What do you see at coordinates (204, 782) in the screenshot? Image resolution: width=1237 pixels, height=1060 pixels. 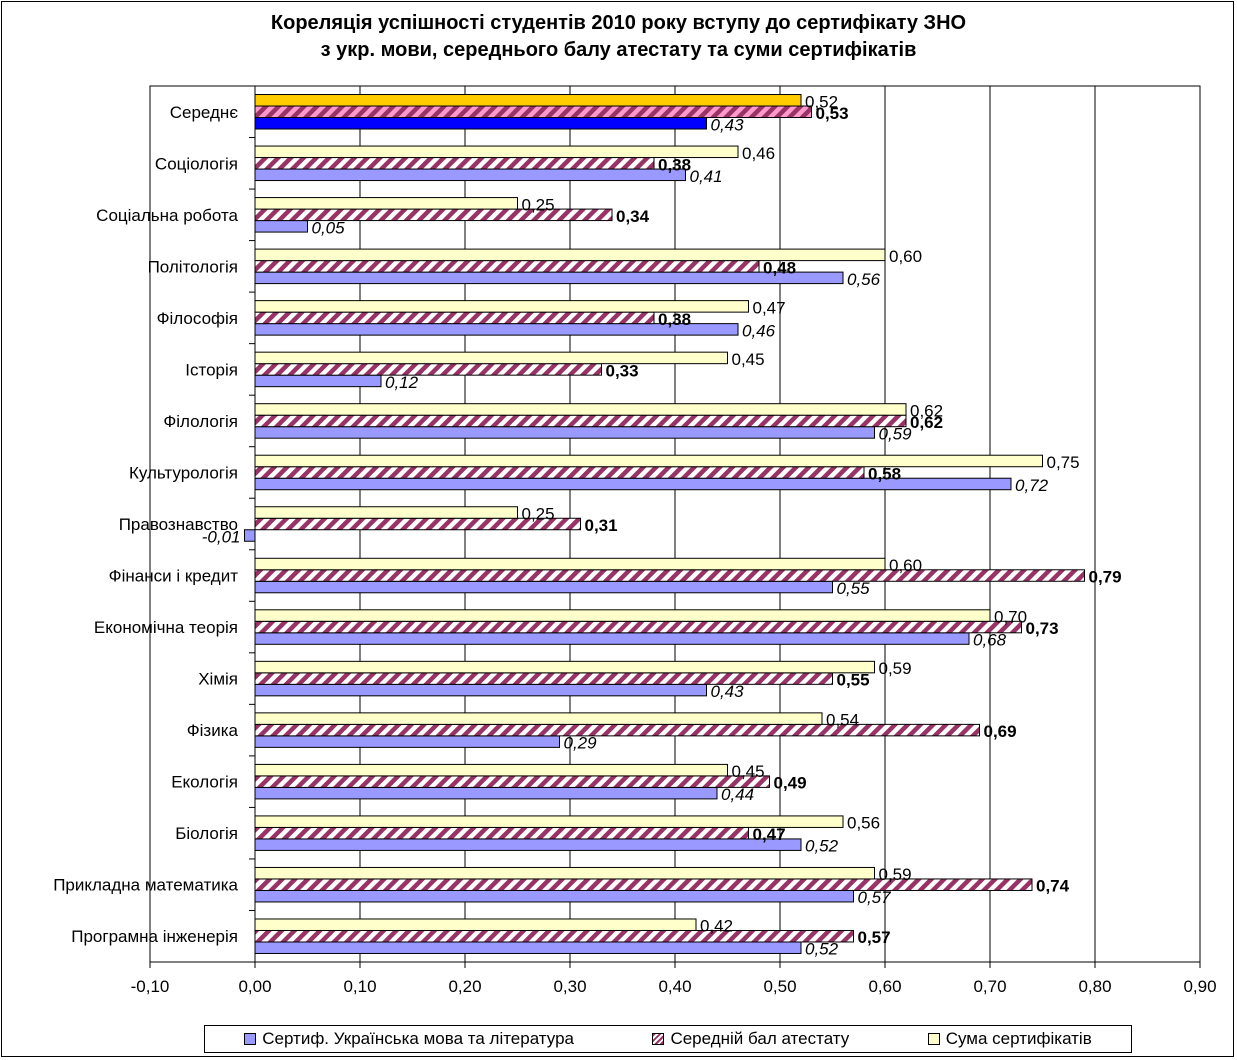 I see `category-label: Екологія` at bounding box center [204, 782].